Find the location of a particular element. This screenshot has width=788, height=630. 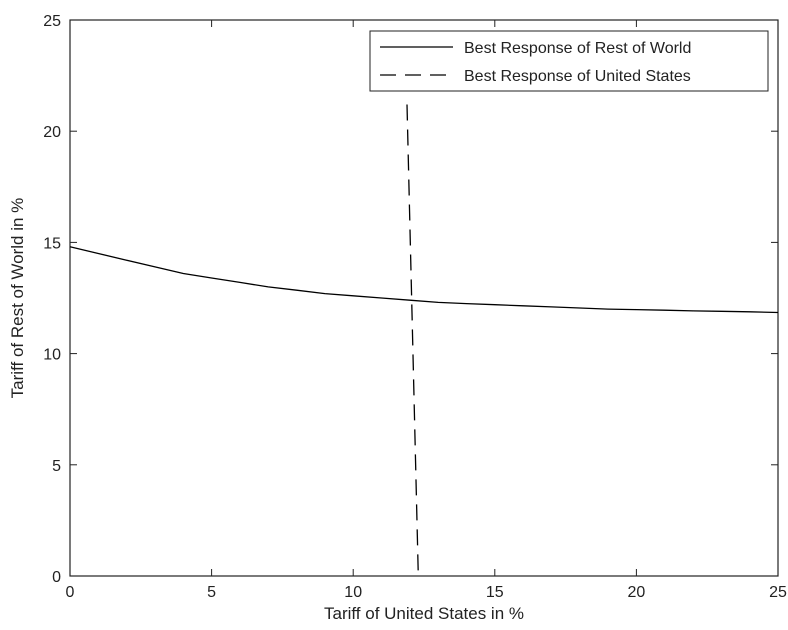

x-tick-label: 15 is located at coordinates (495, 592).